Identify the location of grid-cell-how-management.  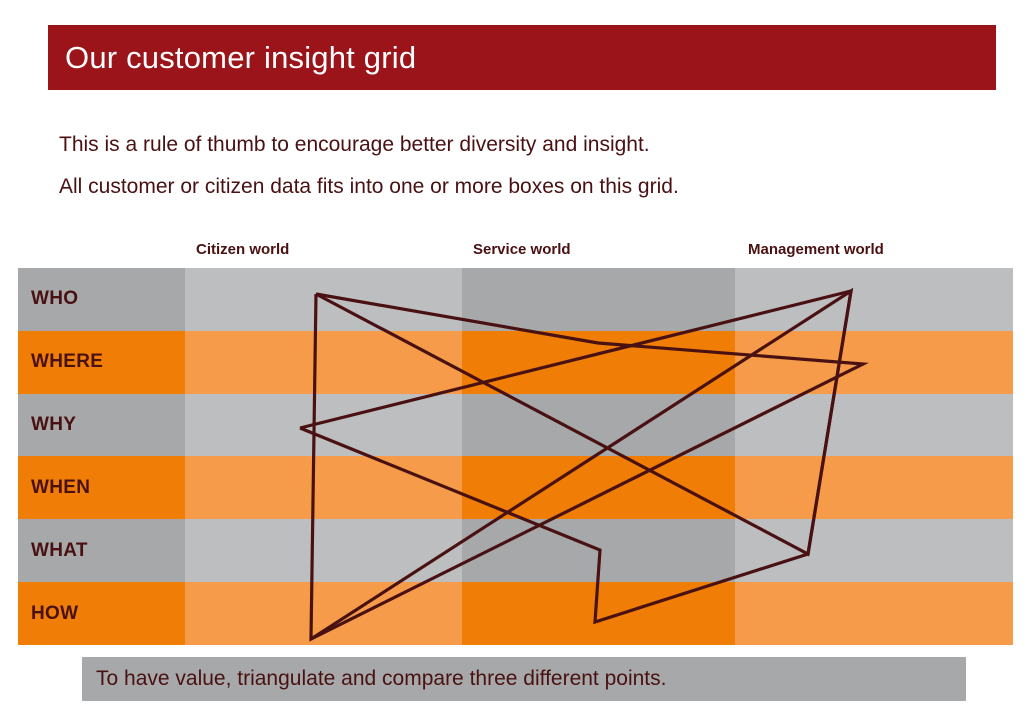
(874, 613).